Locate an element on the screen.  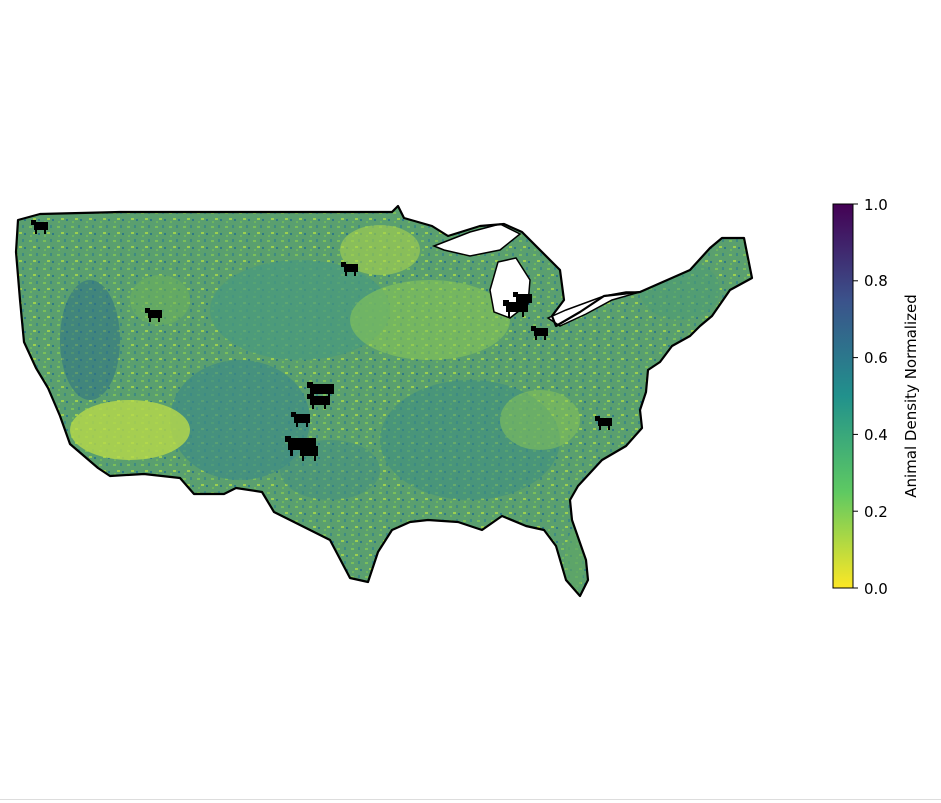
colorbar-tick-label: 0.8 is located at coordinates (876, 281).